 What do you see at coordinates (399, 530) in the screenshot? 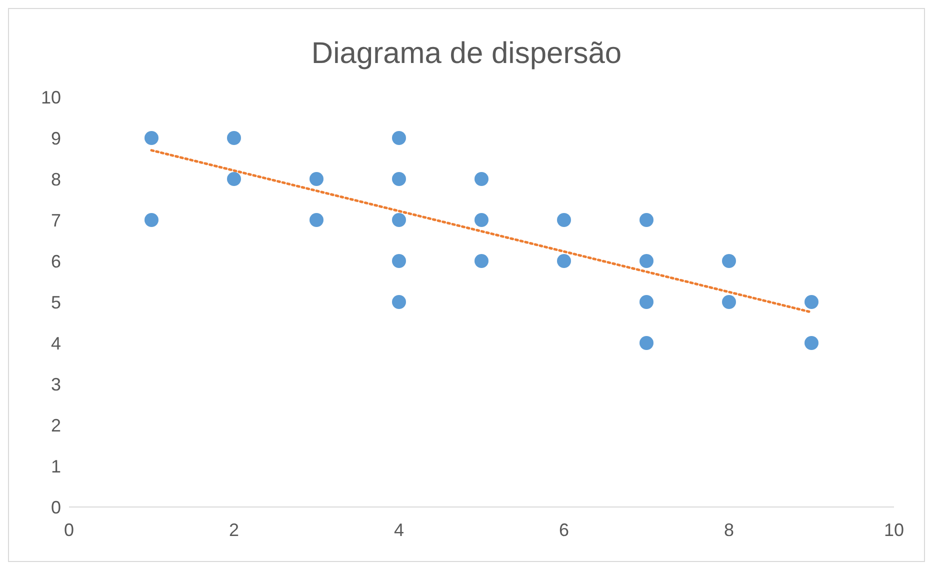
I see `x-tick-label: 4` at bounding box center [399, 530].